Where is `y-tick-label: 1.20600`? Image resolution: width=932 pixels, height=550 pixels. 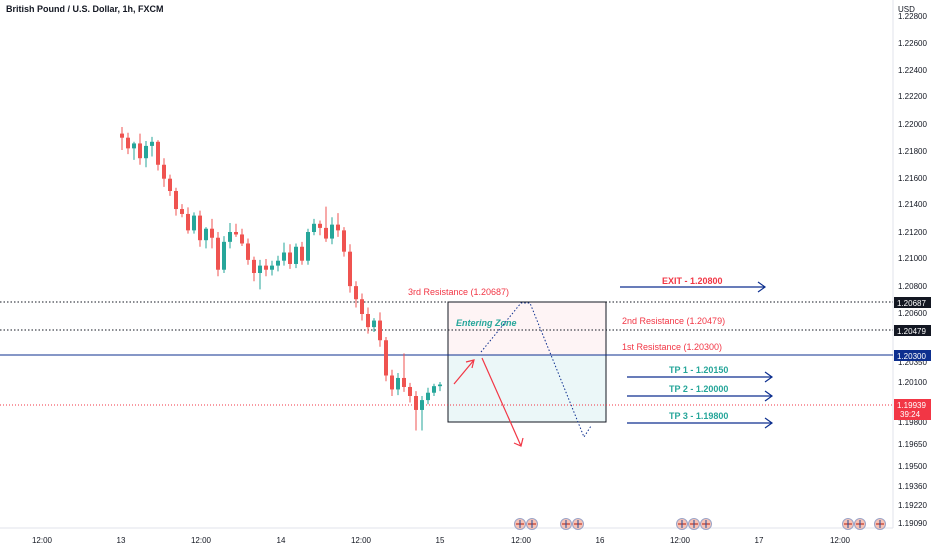
y-tick-label: 1.20600 is located at coordinates (912, 313).